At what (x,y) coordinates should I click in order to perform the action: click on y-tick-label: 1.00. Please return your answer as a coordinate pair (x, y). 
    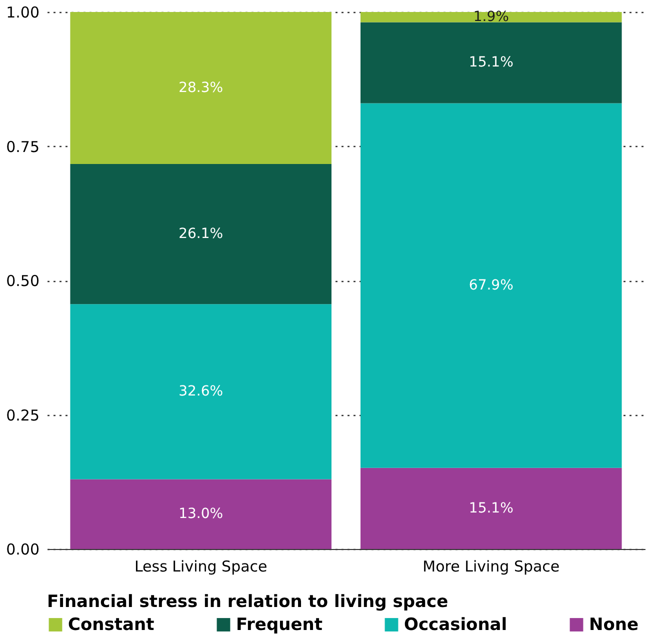
    Looking at the image, I should click on (23, 13).